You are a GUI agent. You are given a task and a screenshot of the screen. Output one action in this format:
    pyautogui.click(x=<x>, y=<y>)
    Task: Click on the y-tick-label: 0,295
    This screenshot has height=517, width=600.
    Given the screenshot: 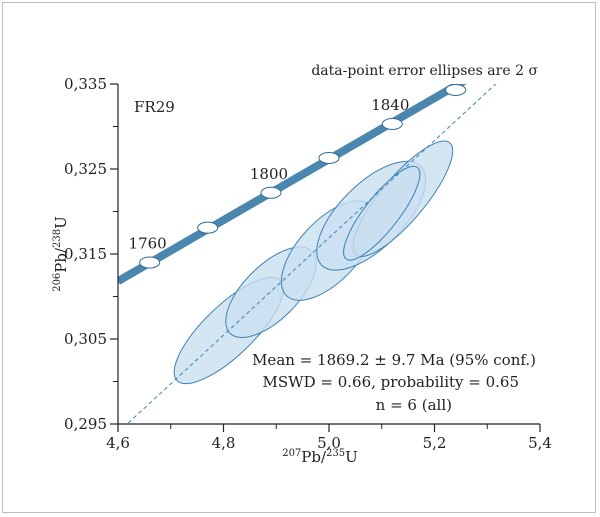 What is the action you would take?
    pyautogui.click(x=85, y=424)
    